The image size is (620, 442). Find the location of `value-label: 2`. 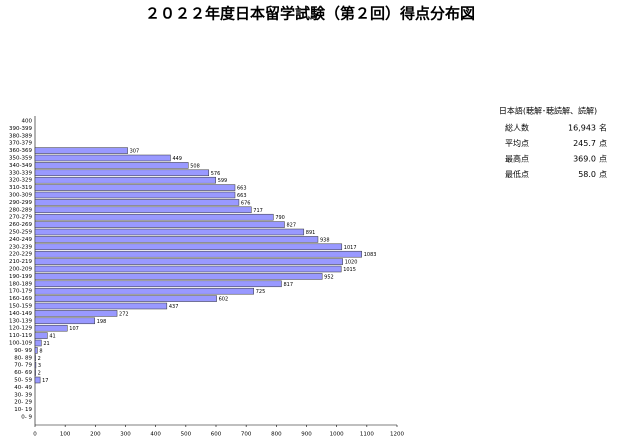

value-label: 2 is located at coordinates (39, 374).